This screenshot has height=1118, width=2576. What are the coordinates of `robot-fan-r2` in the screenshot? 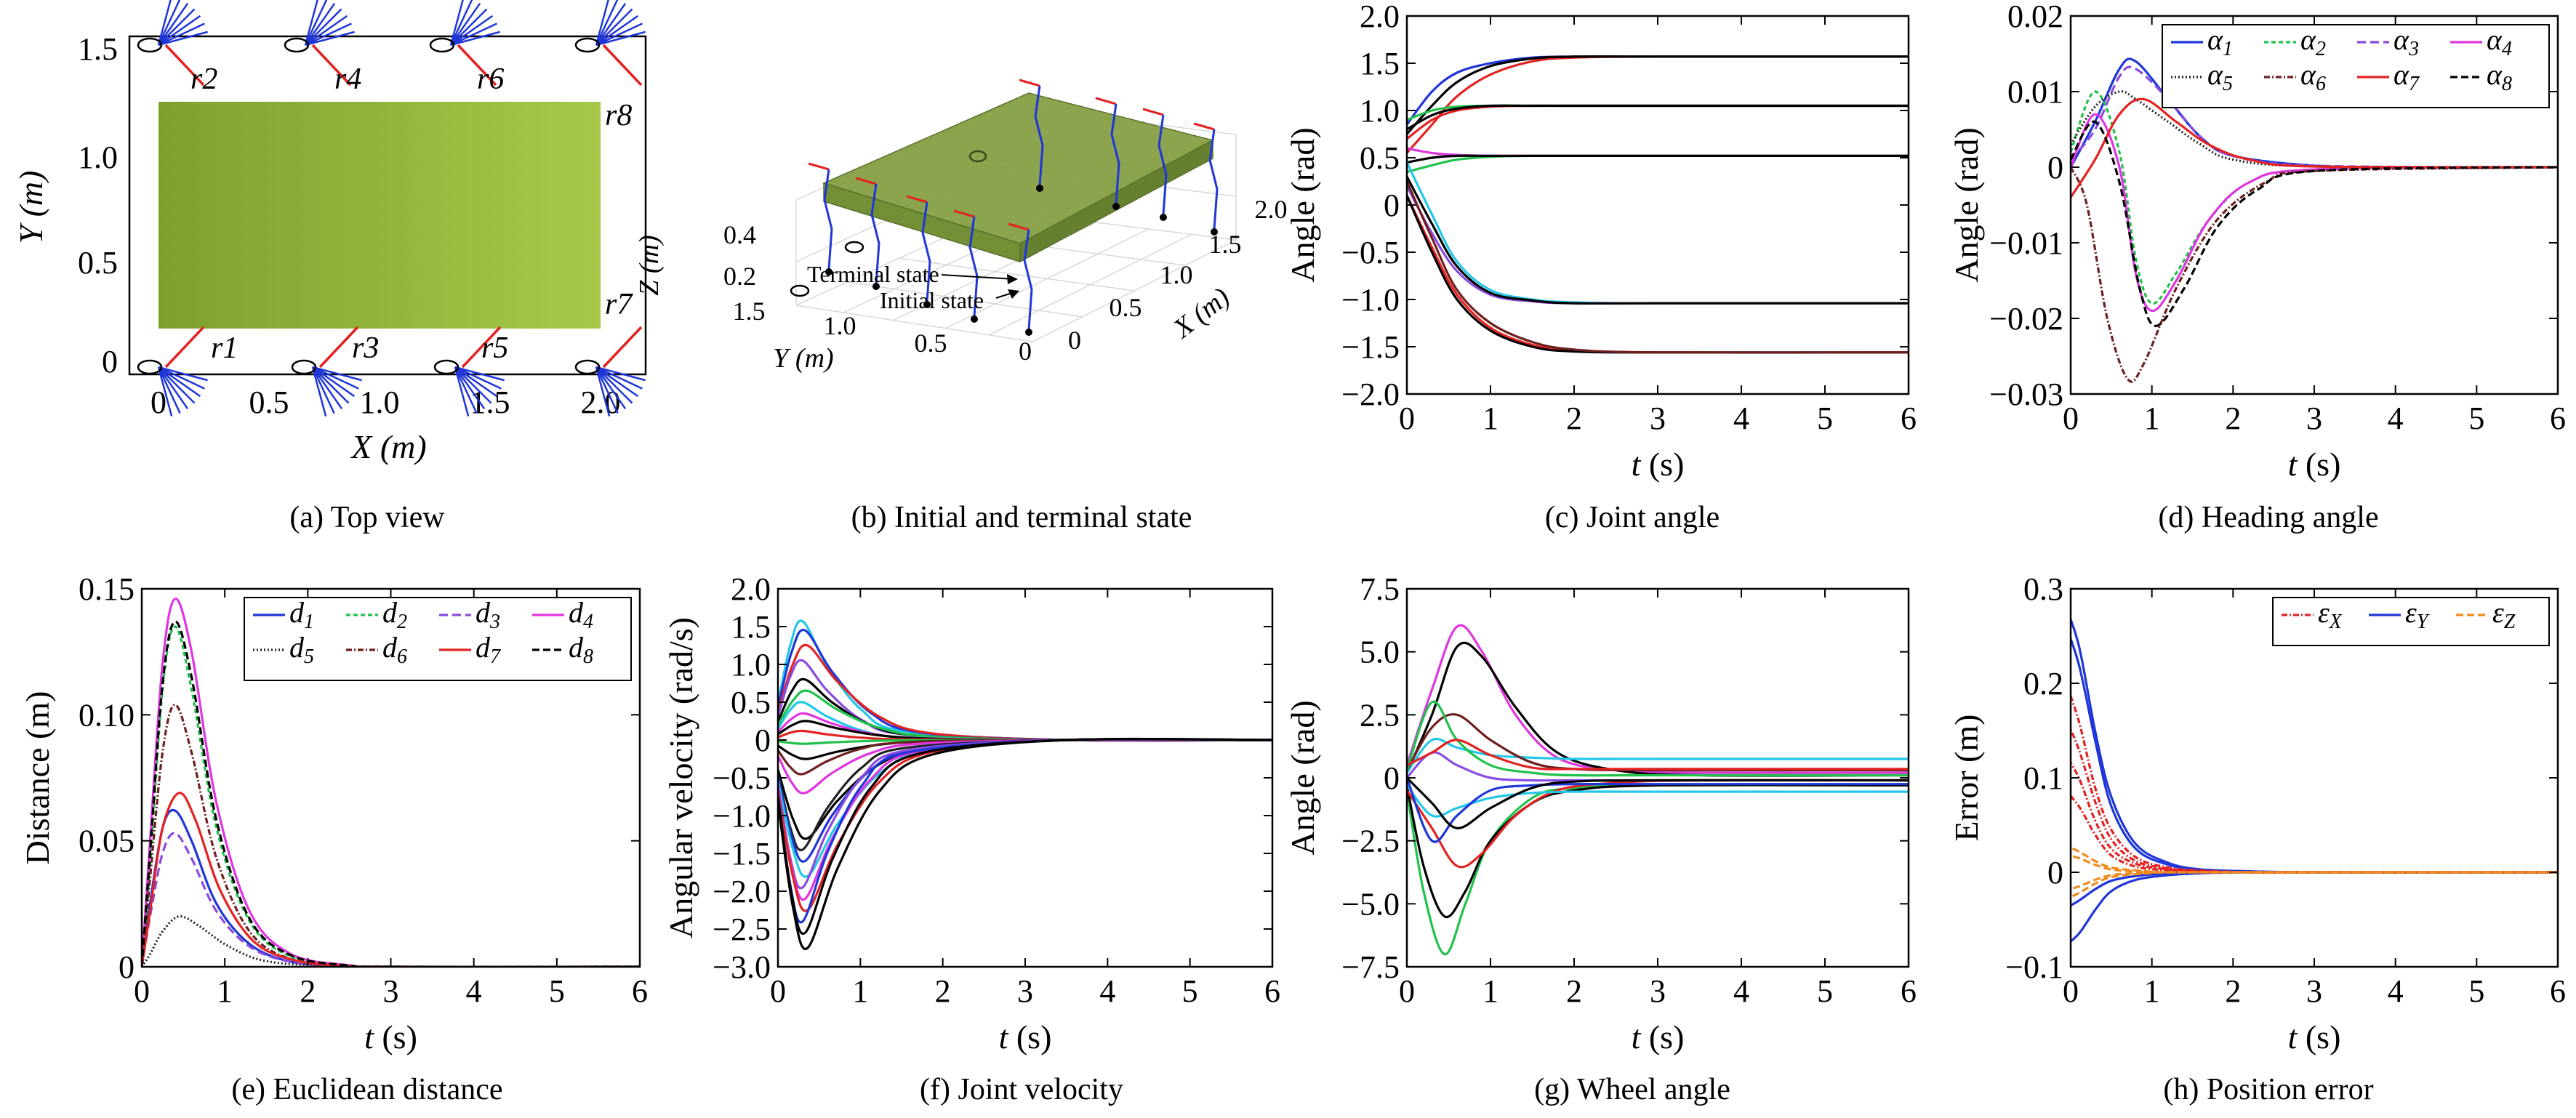 It's located at (172, 43).